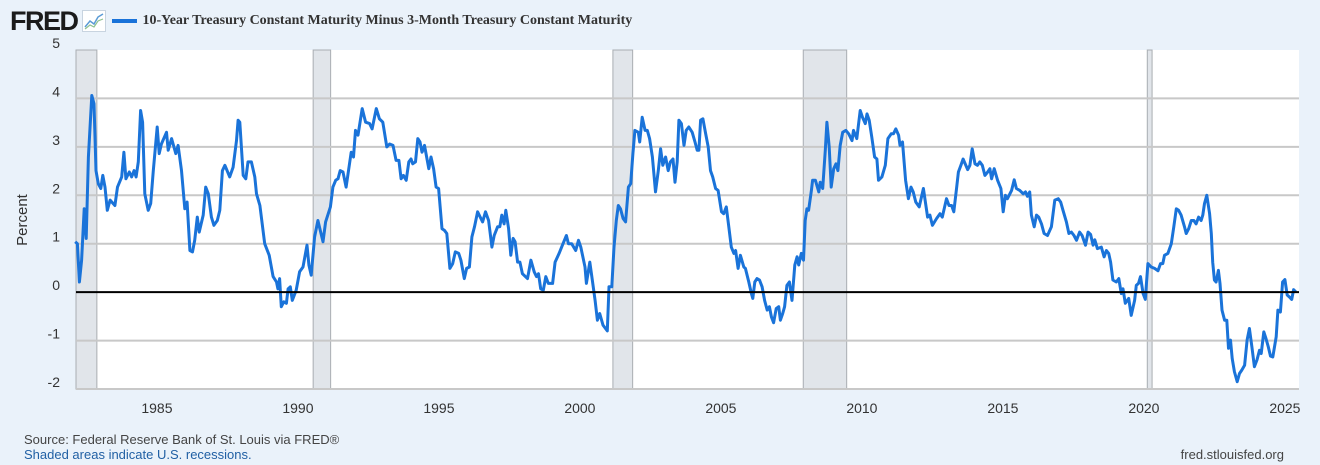  Describe the element at coordinates (1232, 454) in the screenshot. I see `fred-url: fred.stlouisfed.org` at that location.